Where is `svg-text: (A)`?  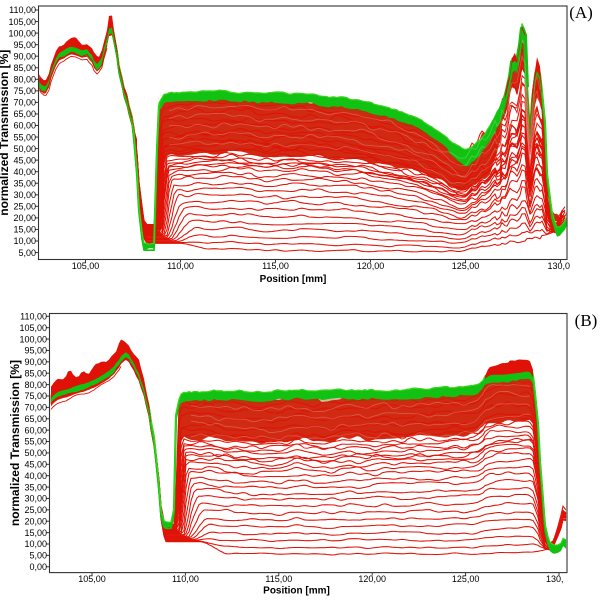
svg-text: (A) is located at coordinates (581, 12).